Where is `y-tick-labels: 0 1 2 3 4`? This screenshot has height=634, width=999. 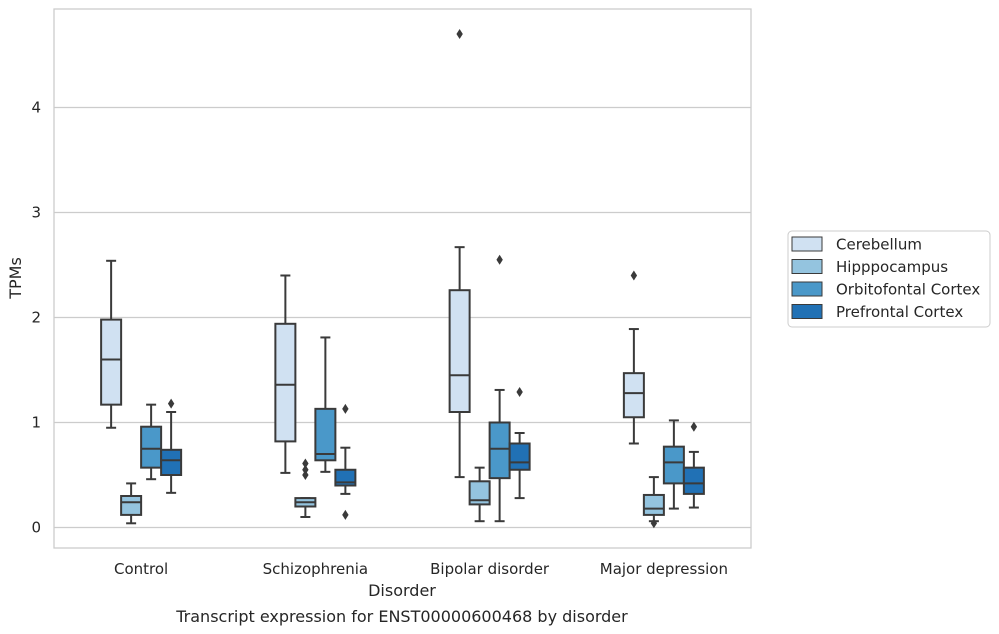 y-tick-labels: 0 1 2 3 4 is located at coordinates (36, 318).